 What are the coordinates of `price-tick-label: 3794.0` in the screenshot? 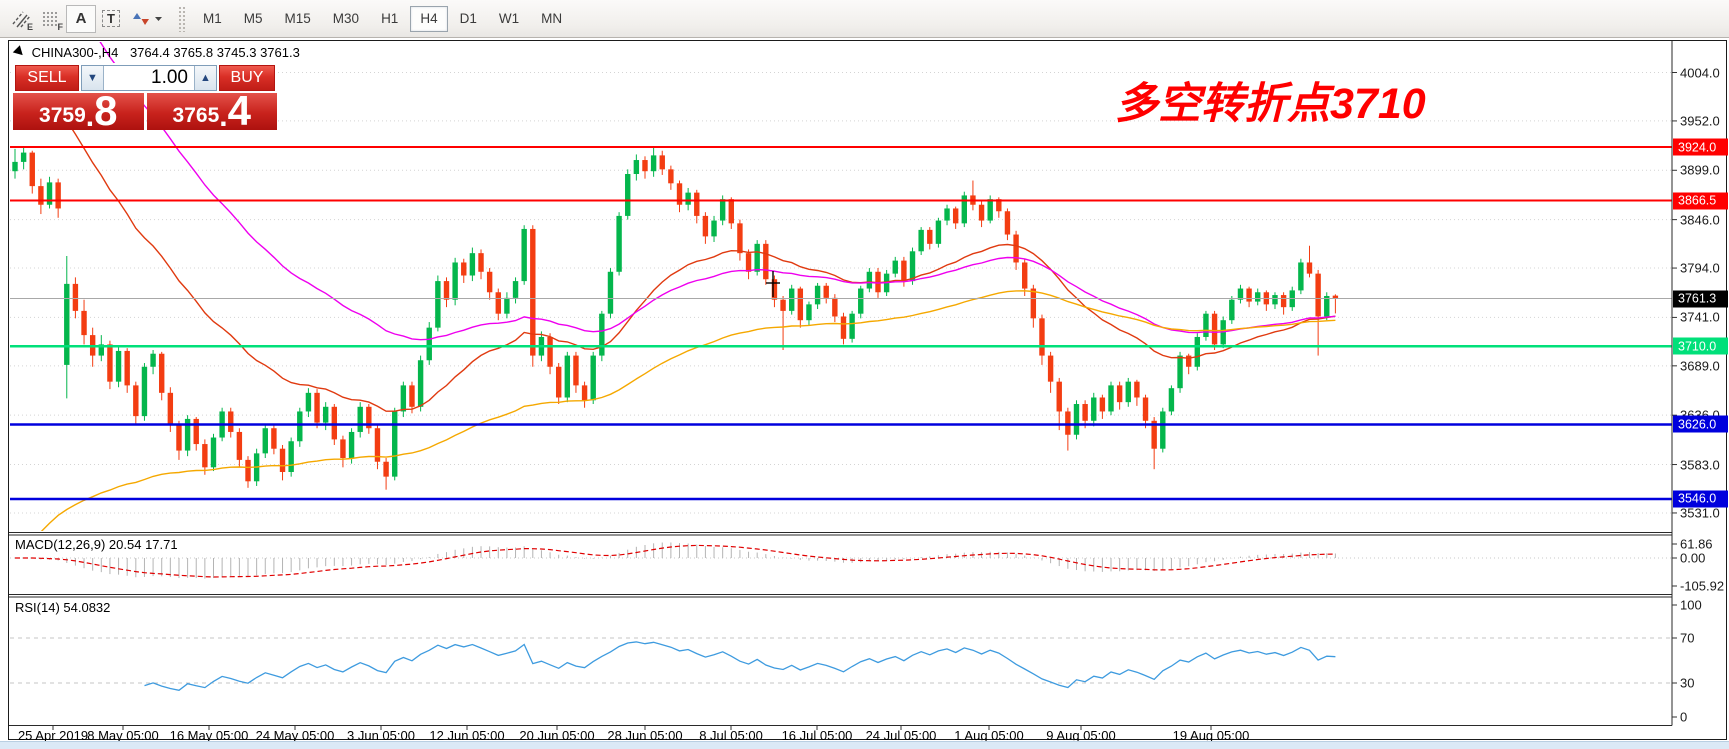 It's located at (1700, 268).